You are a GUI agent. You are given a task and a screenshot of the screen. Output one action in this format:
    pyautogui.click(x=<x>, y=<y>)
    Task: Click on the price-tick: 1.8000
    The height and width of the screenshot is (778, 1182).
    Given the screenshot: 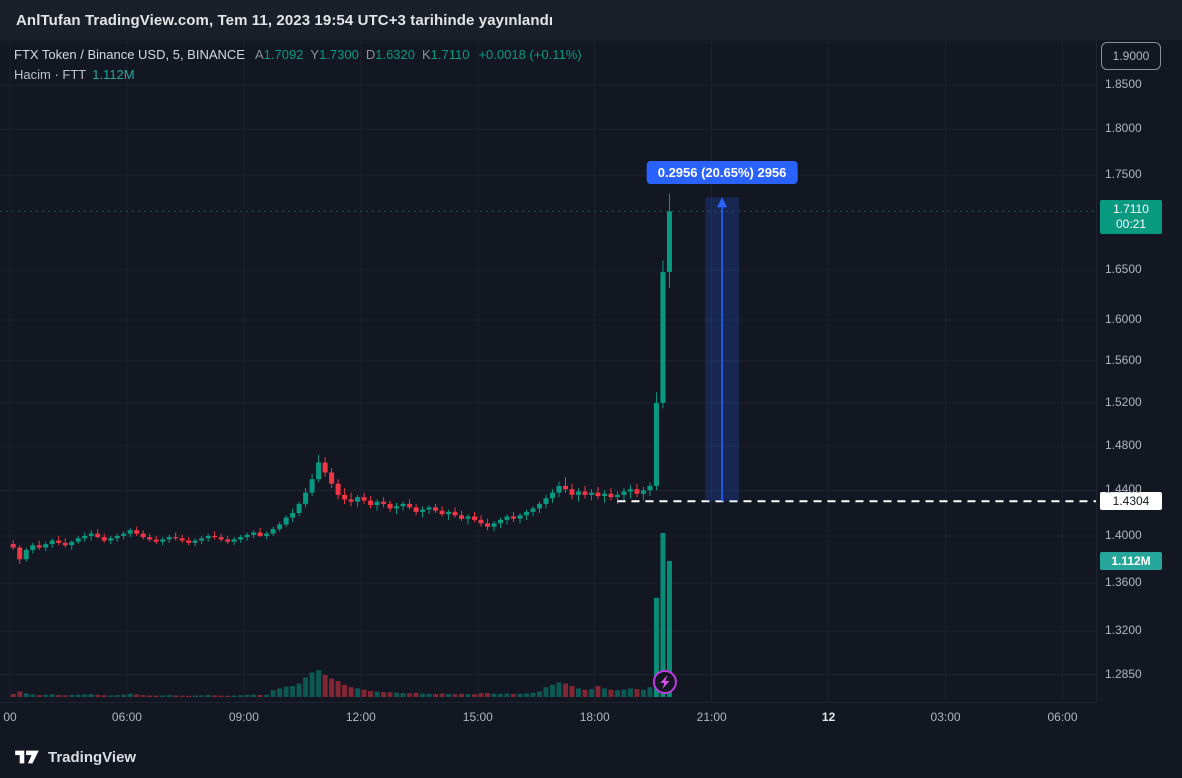 What is the action you would take?
    pyautogui.click(x=1123, y=128)
    